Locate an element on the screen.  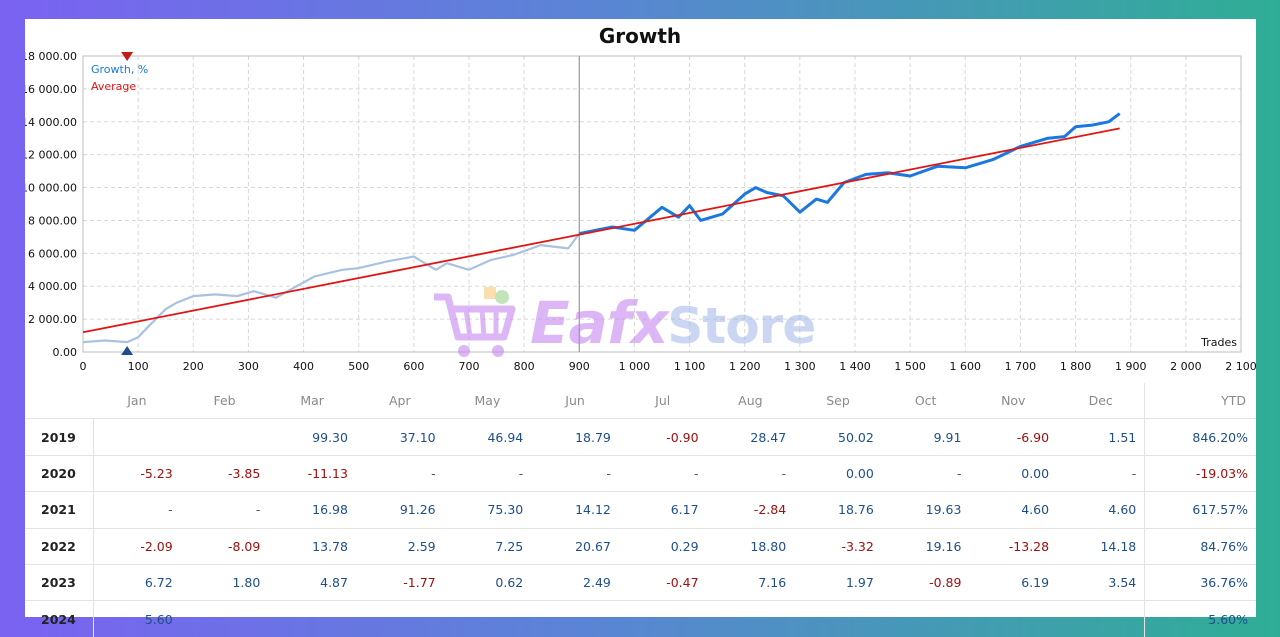
ytd-header: YTD is located at coordinates (1200, 401).